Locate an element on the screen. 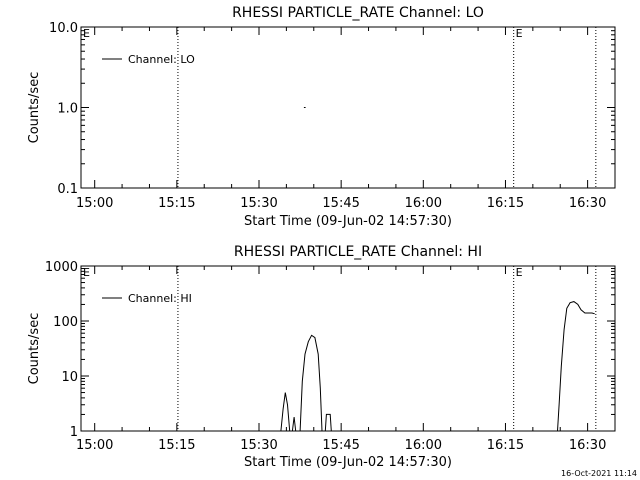 Image resolution: width=640 pixels, height=480 pixels. y-tick-label: 1.0 is located at coordinates (67, 109).